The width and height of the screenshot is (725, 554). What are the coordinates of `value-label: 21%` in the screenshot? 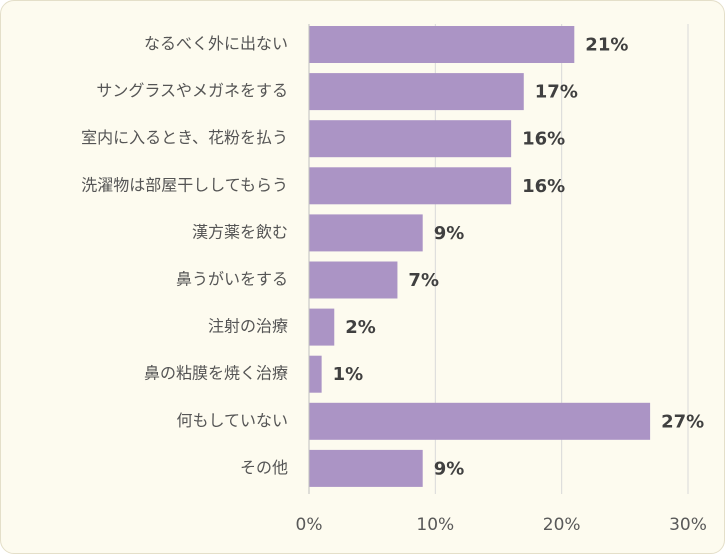 It's located at (606, 45).